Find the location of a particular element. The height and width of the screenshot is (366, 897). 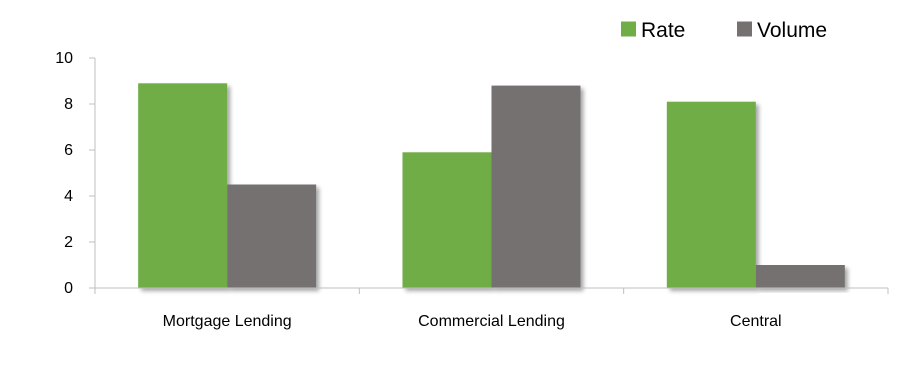

y-tick-label: 0 is located at coordinates (68, 288).